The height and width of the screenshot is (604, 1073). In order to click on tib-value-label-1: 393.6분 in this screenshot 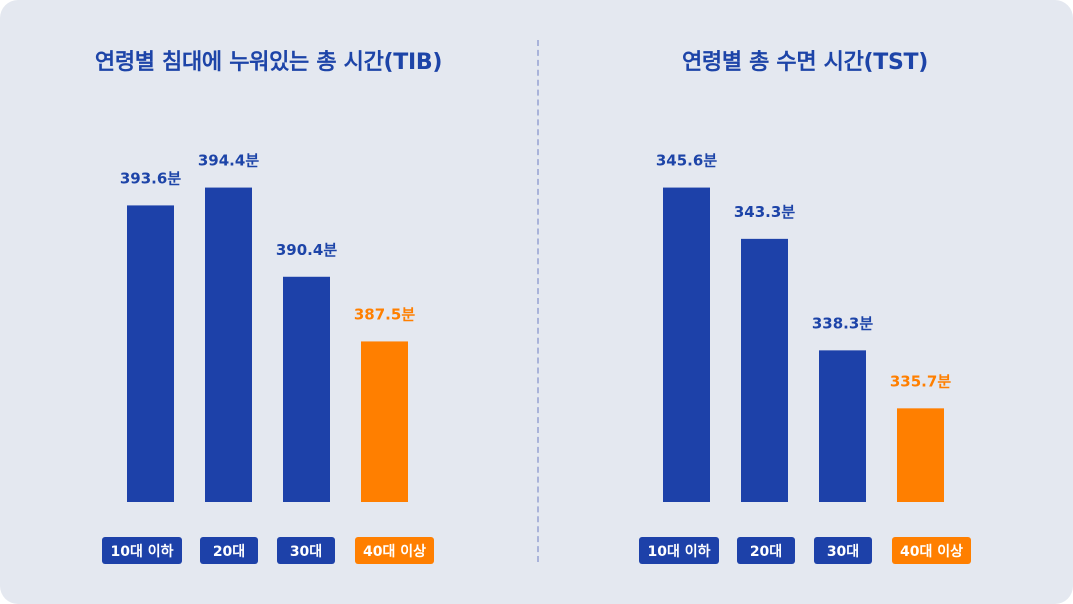, I will do `click(150, 178)`.